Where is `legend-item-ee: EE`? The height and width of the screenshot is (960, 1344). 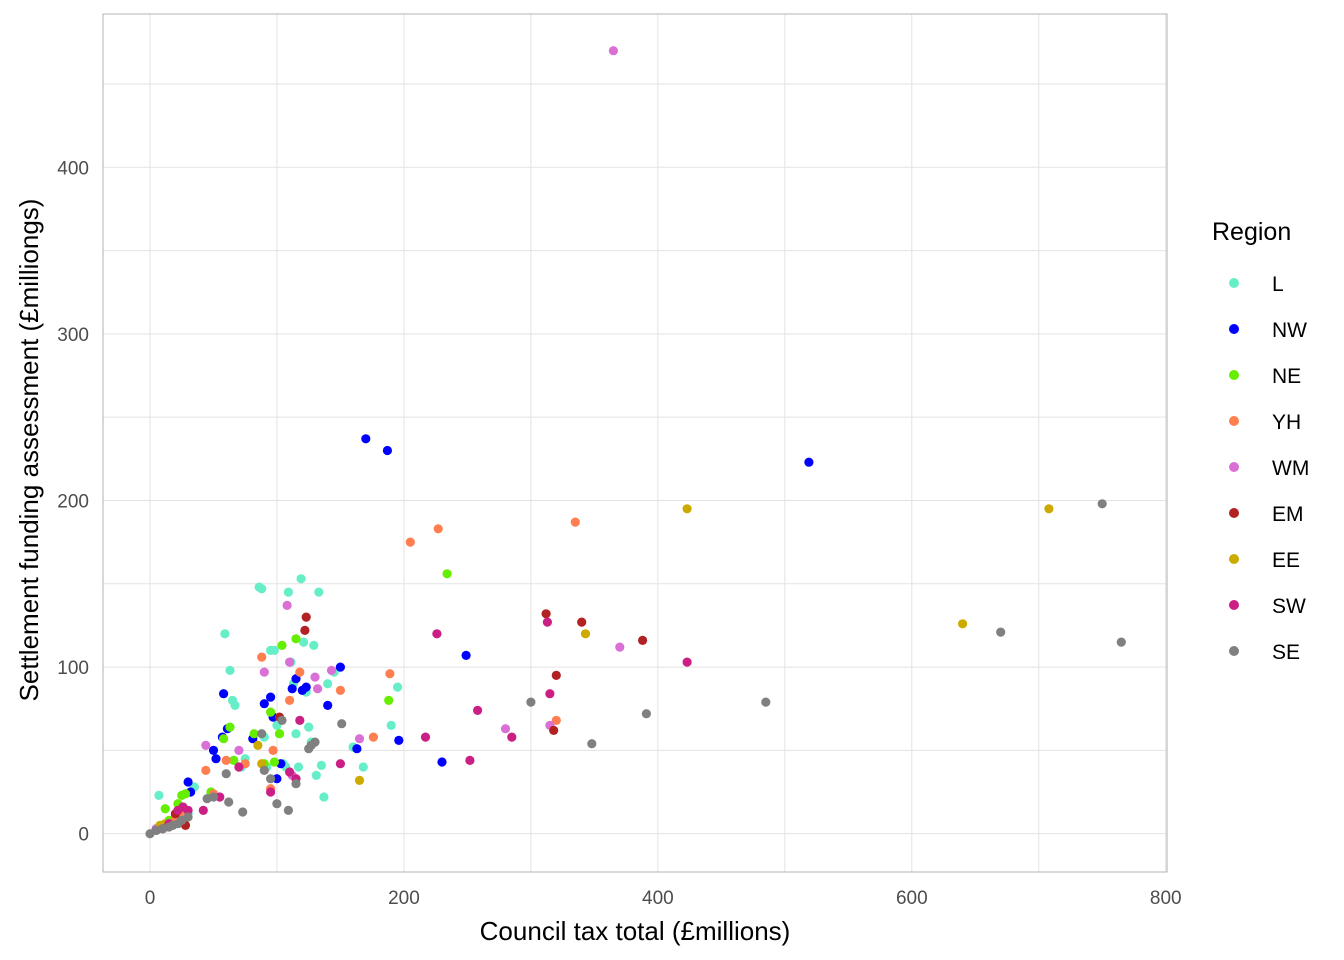 legend-item-ee: EE is located at coordinates (1264, 560).